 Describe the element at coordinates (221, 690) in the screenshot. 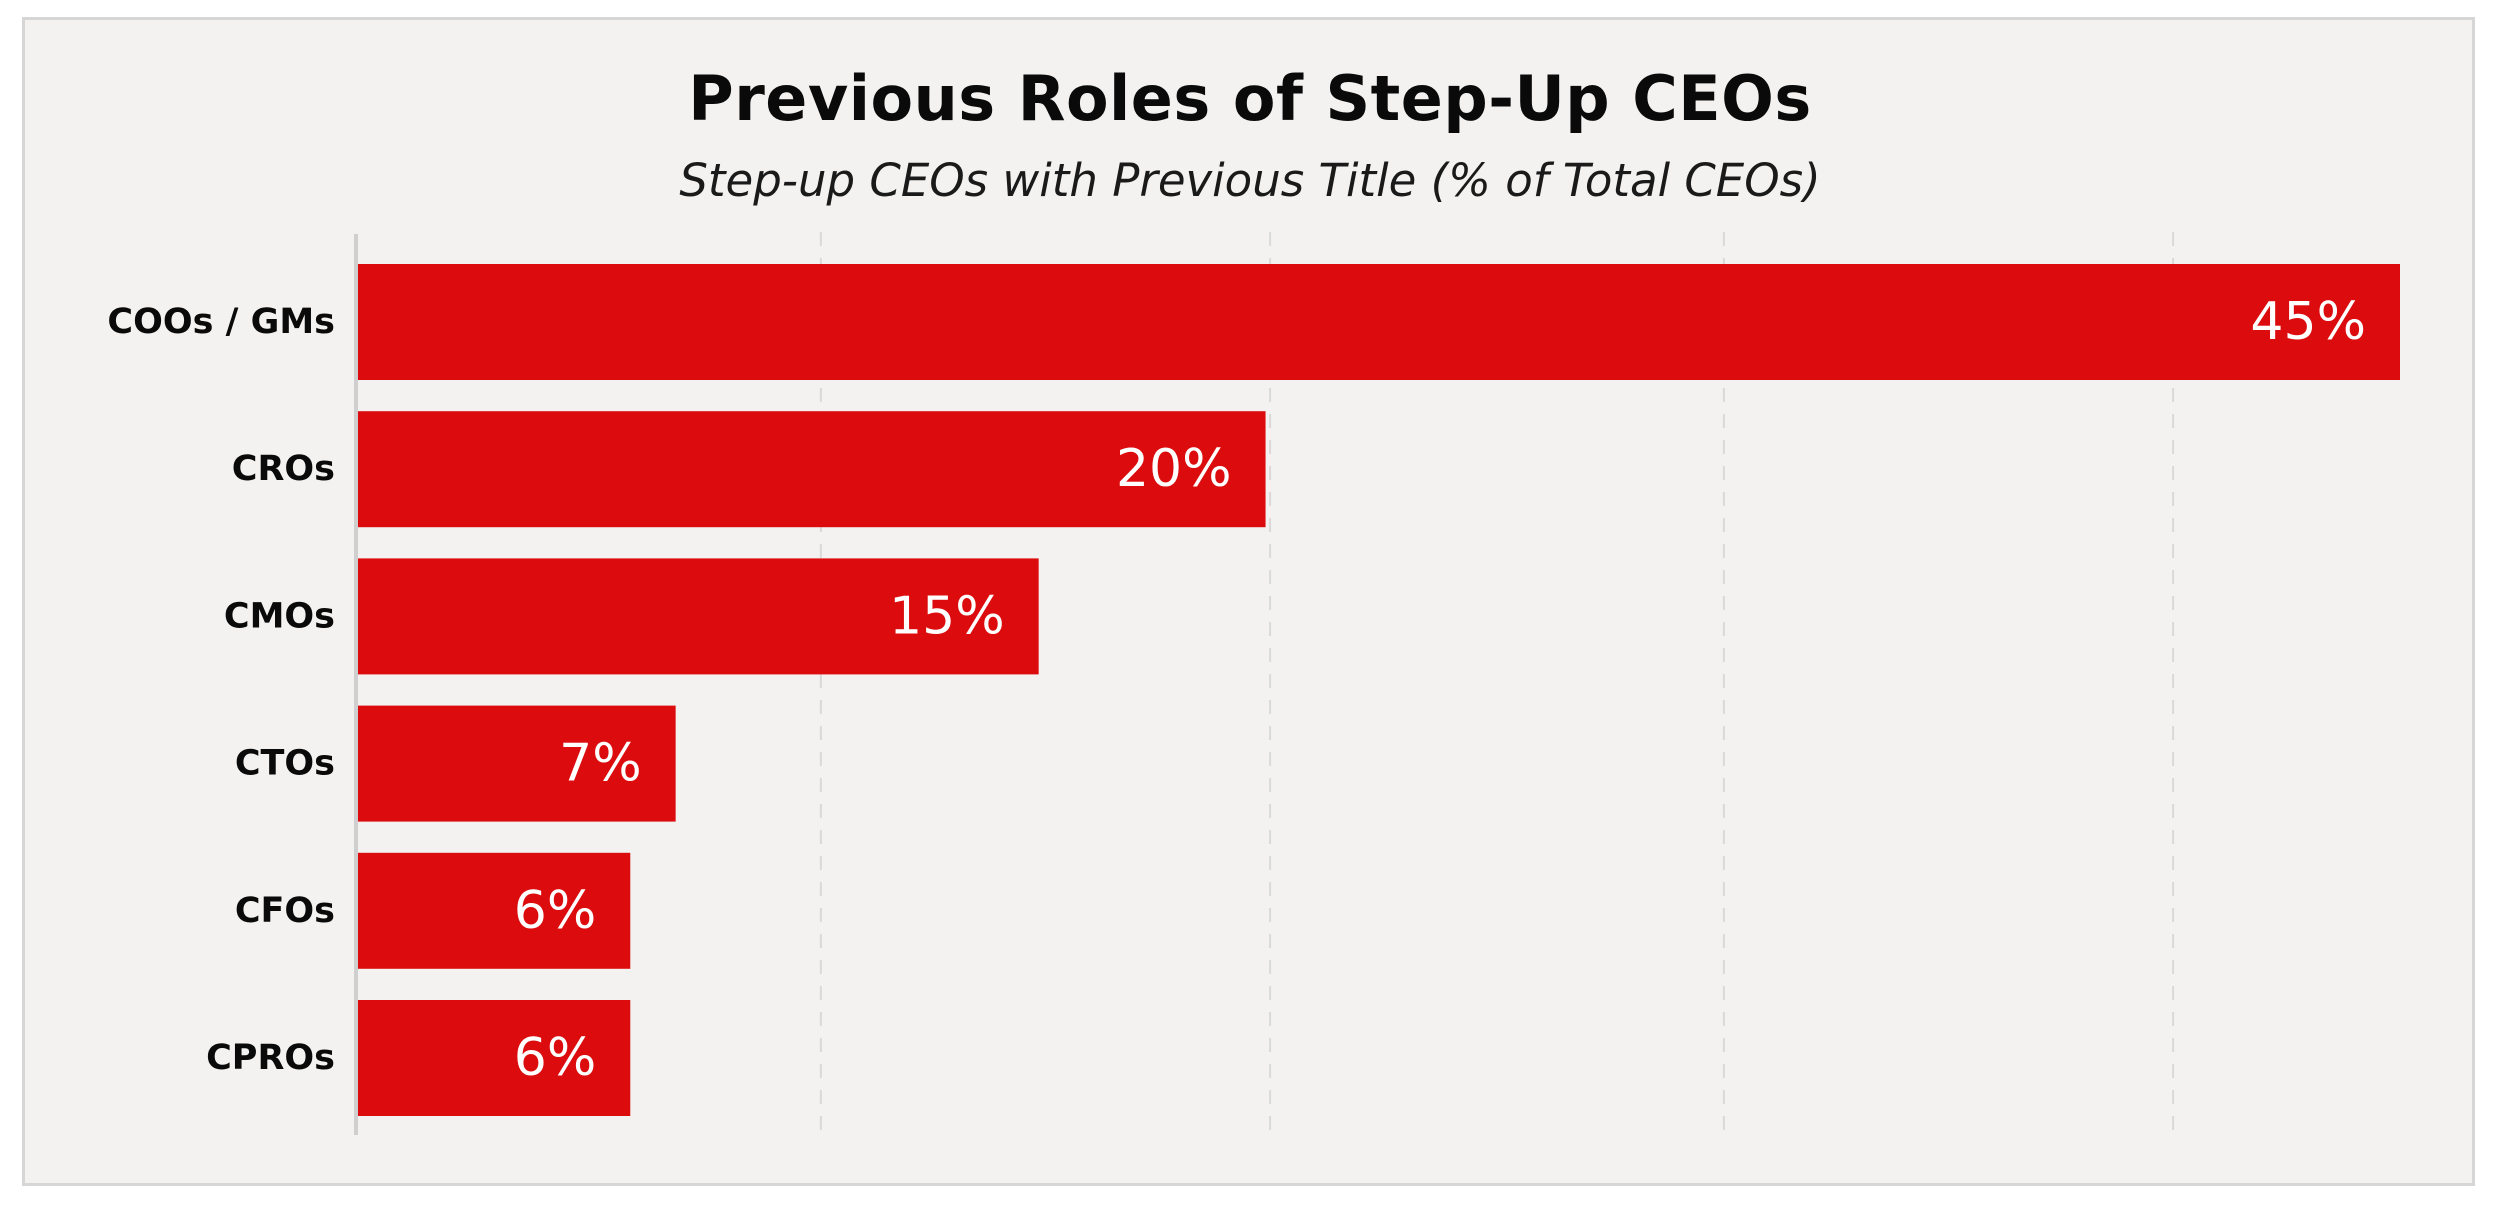

I see `category-labels: COOs / GMs CROs CMOs CTOs CFOs CPROs` at that location.